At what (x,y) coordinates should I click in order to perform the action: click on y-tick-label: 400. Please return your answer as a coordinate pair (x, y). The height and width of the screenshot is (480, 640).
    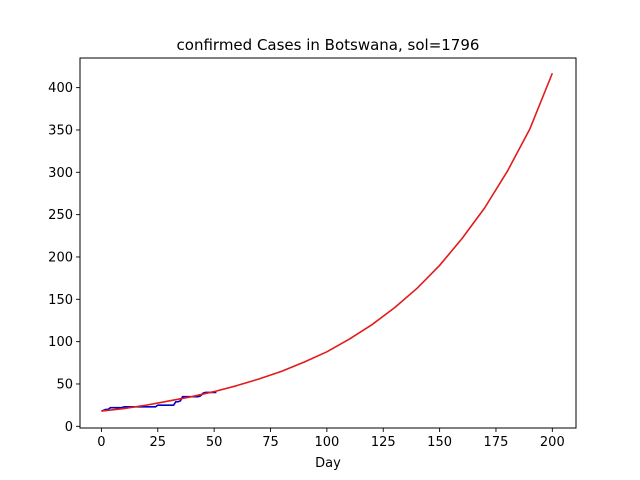
    Looking at the image, I should click on (60, 88).